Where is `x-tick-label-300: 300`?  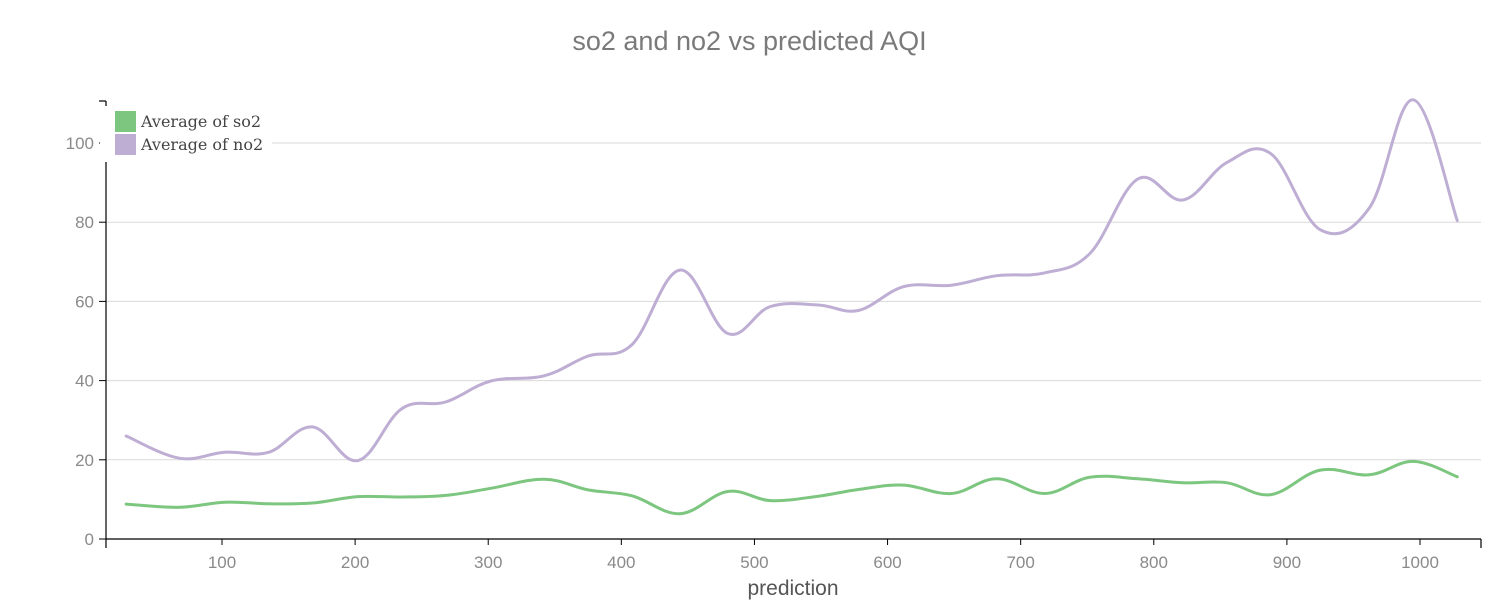 x-tick-label-300: 300 is located at coordinates (488, 562).